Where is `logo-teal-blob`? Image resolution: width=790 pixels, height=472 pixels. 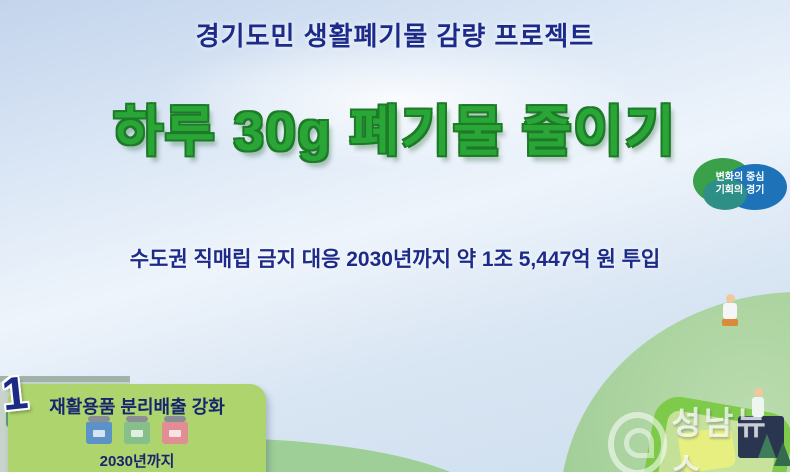 logo-teal-blob is located at coordinates (725, 194).